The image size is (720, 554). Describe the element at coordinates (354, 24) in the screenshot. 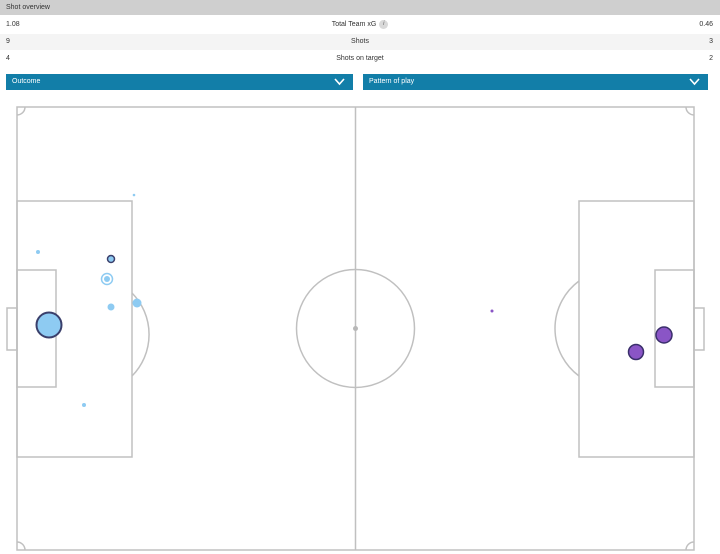

I see `stat-label-xg: Total Team xG` at that location.